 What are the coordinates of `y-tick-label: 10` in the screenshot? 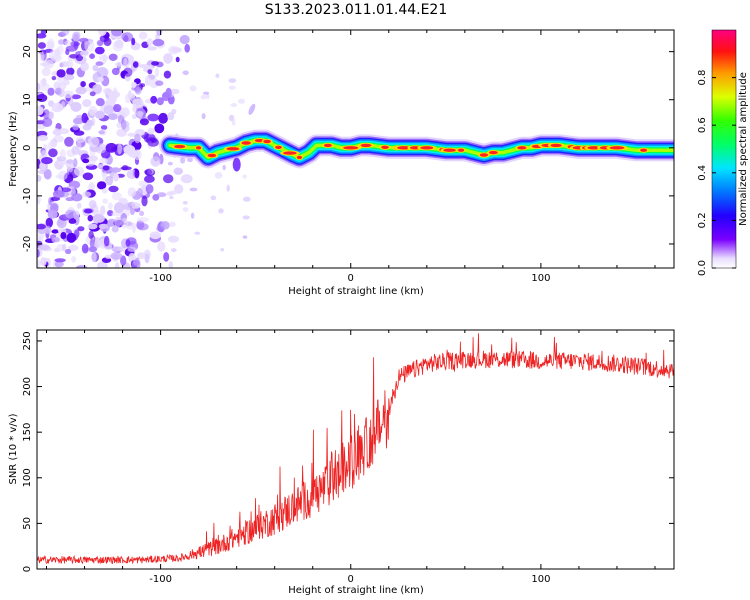 It's located at (27, 99).